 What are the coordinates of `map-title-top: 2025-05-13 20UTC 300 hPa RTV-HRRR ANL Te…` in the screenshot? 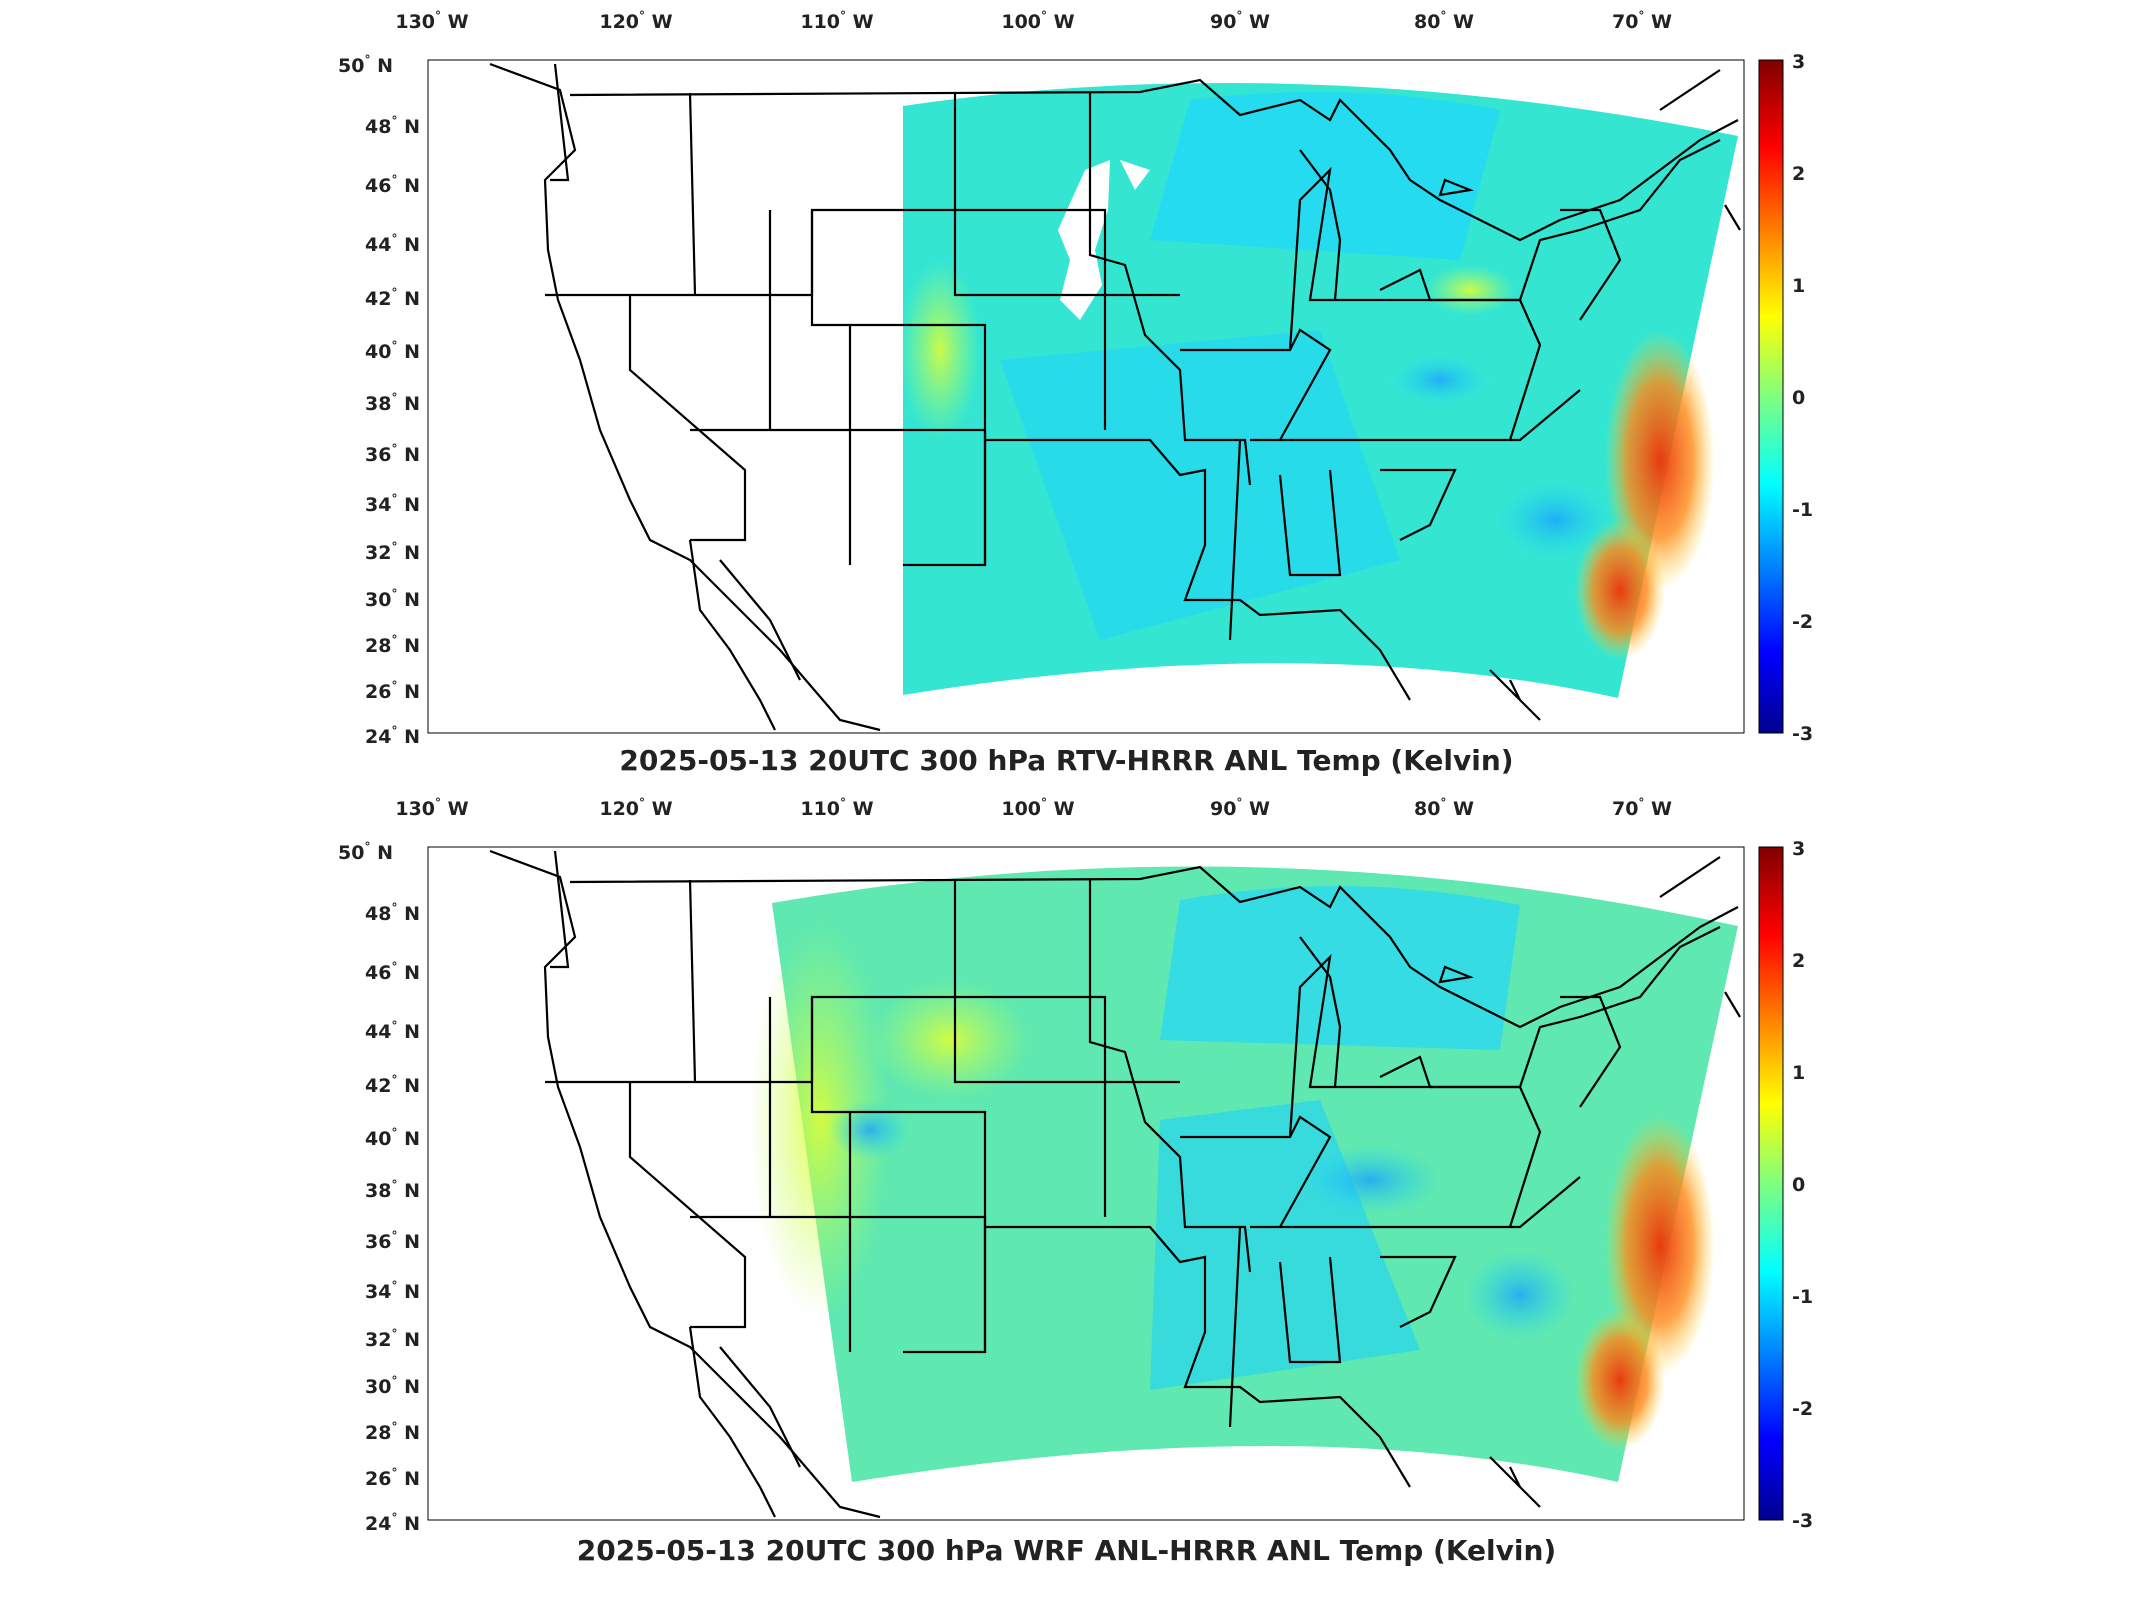 It's located at (1066, 760).